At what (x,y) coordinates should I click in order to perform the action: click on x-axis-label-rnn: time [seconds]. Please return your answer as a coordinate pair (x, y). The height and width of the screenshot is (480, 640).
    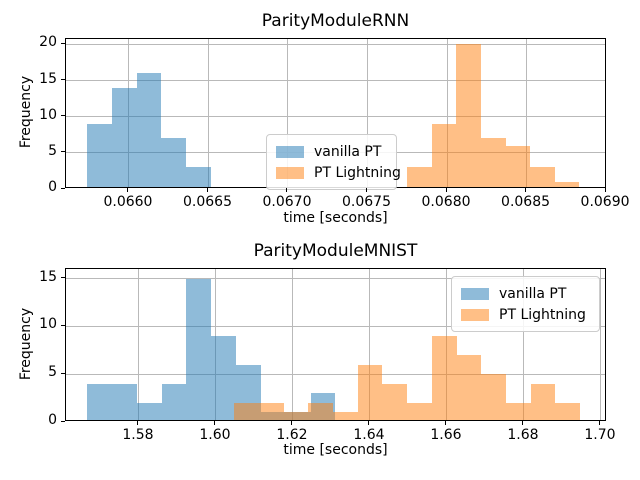
    Looking at the image, I should click on (335, 218).